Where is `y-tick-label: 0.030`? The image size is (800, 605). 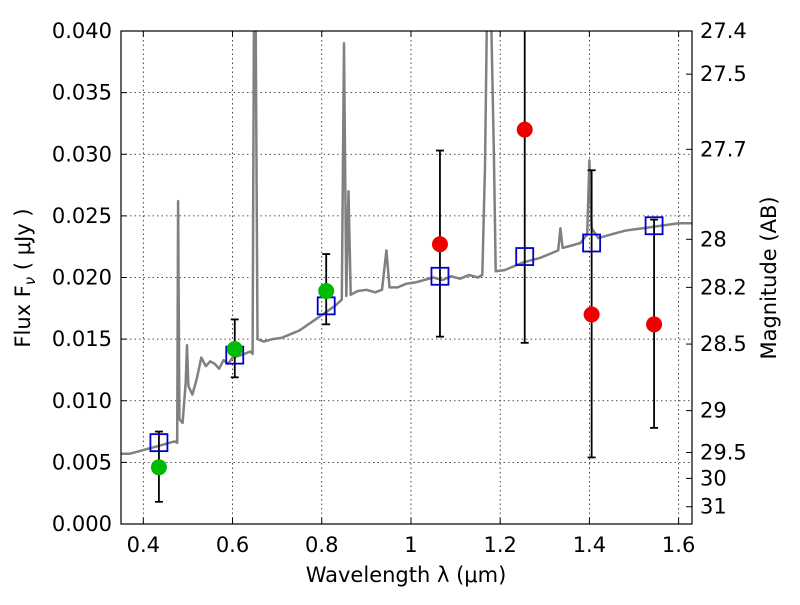
y-tick-label: 0.030 is located at coordinates (82, 154).